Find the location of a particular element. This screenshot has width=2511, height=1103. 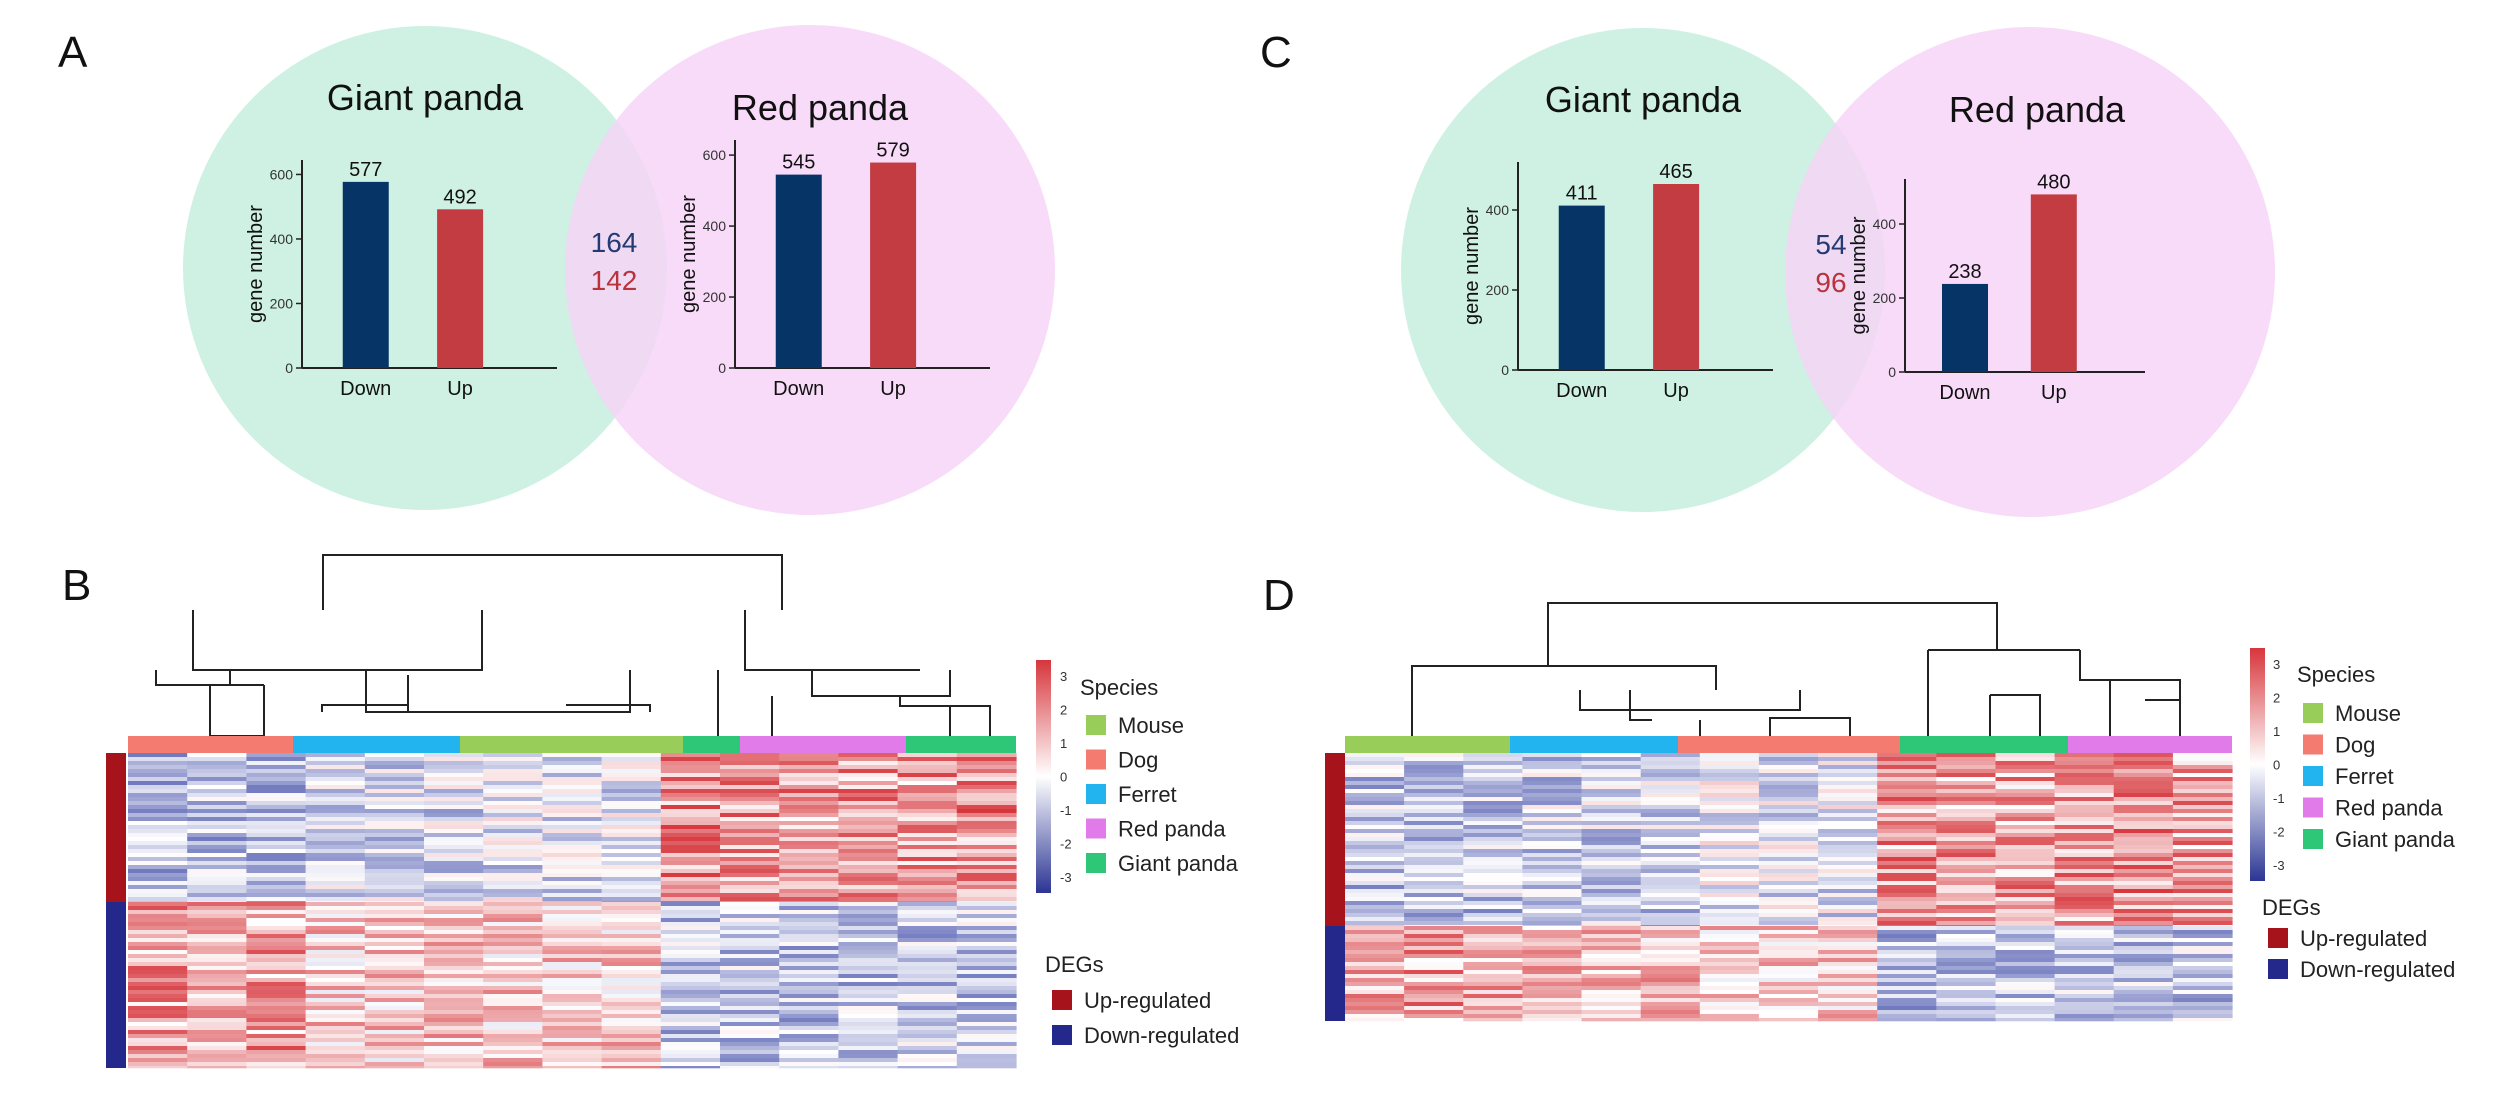

x-tick-label: Down is located at coordinates (1964, 393).